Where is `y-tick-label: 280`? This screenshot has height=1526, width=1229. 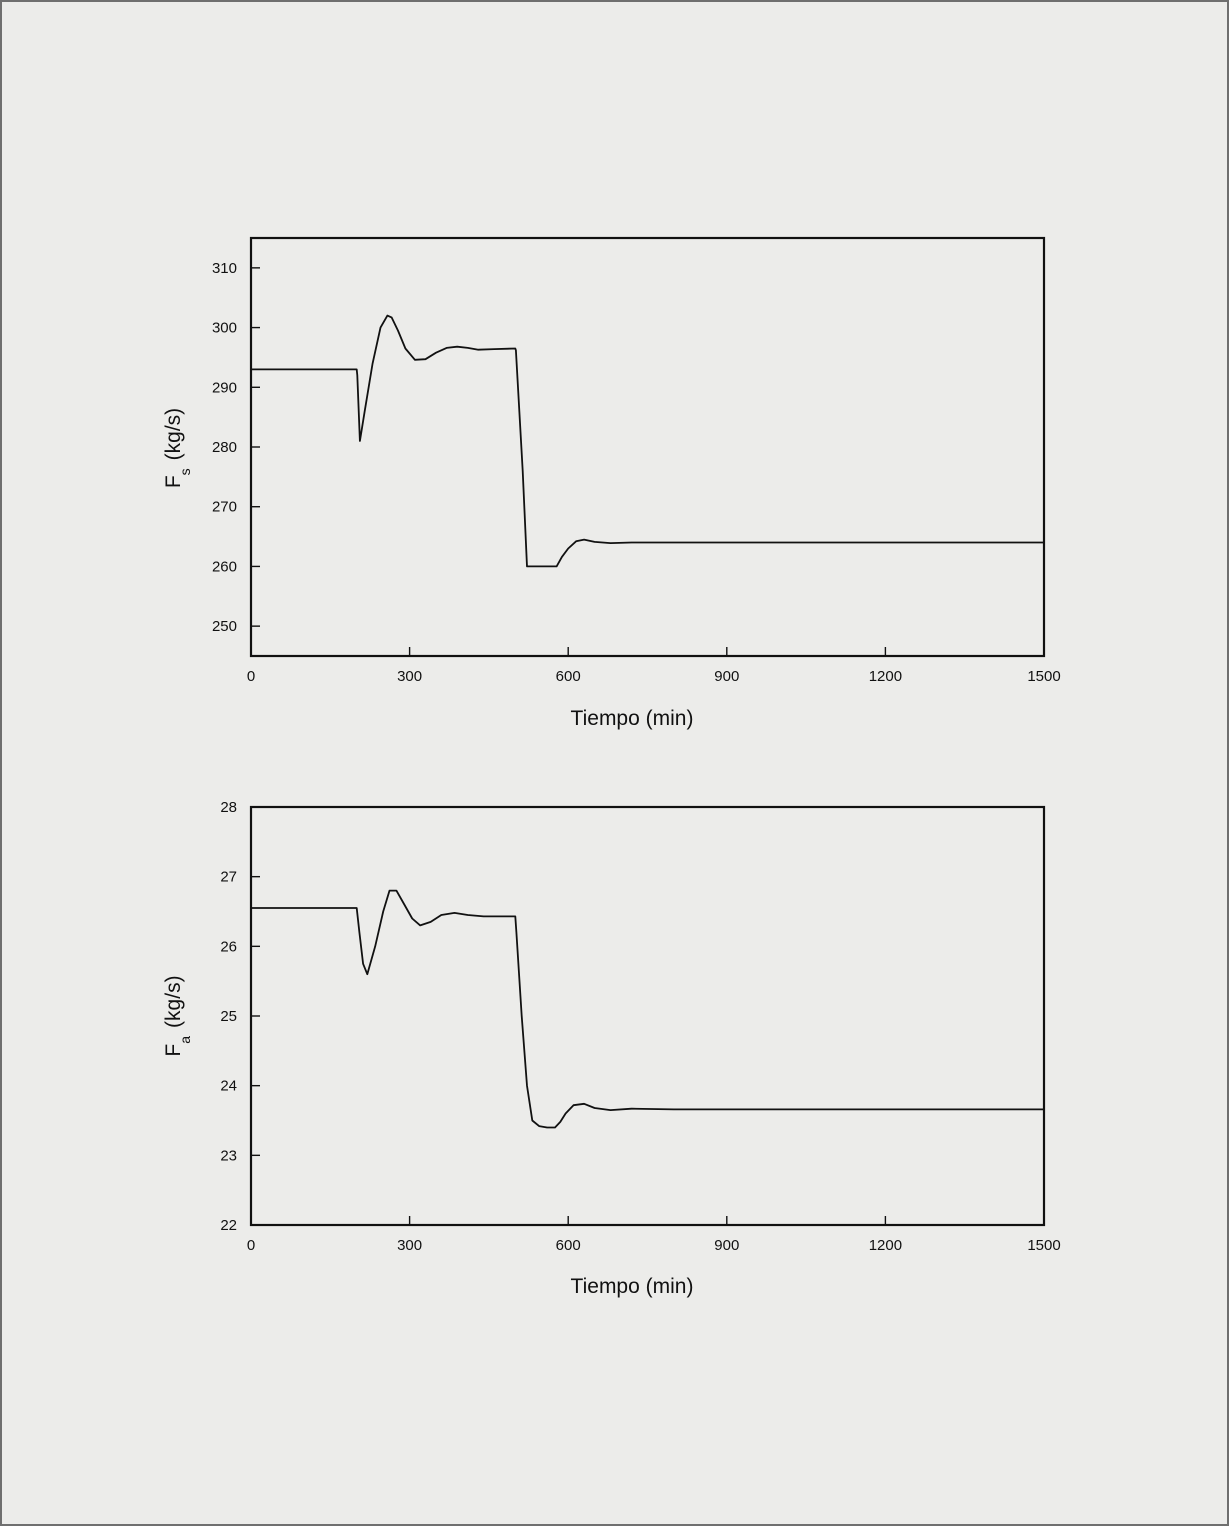
y-tick-label: 280 is located at coordinates (224, 447).